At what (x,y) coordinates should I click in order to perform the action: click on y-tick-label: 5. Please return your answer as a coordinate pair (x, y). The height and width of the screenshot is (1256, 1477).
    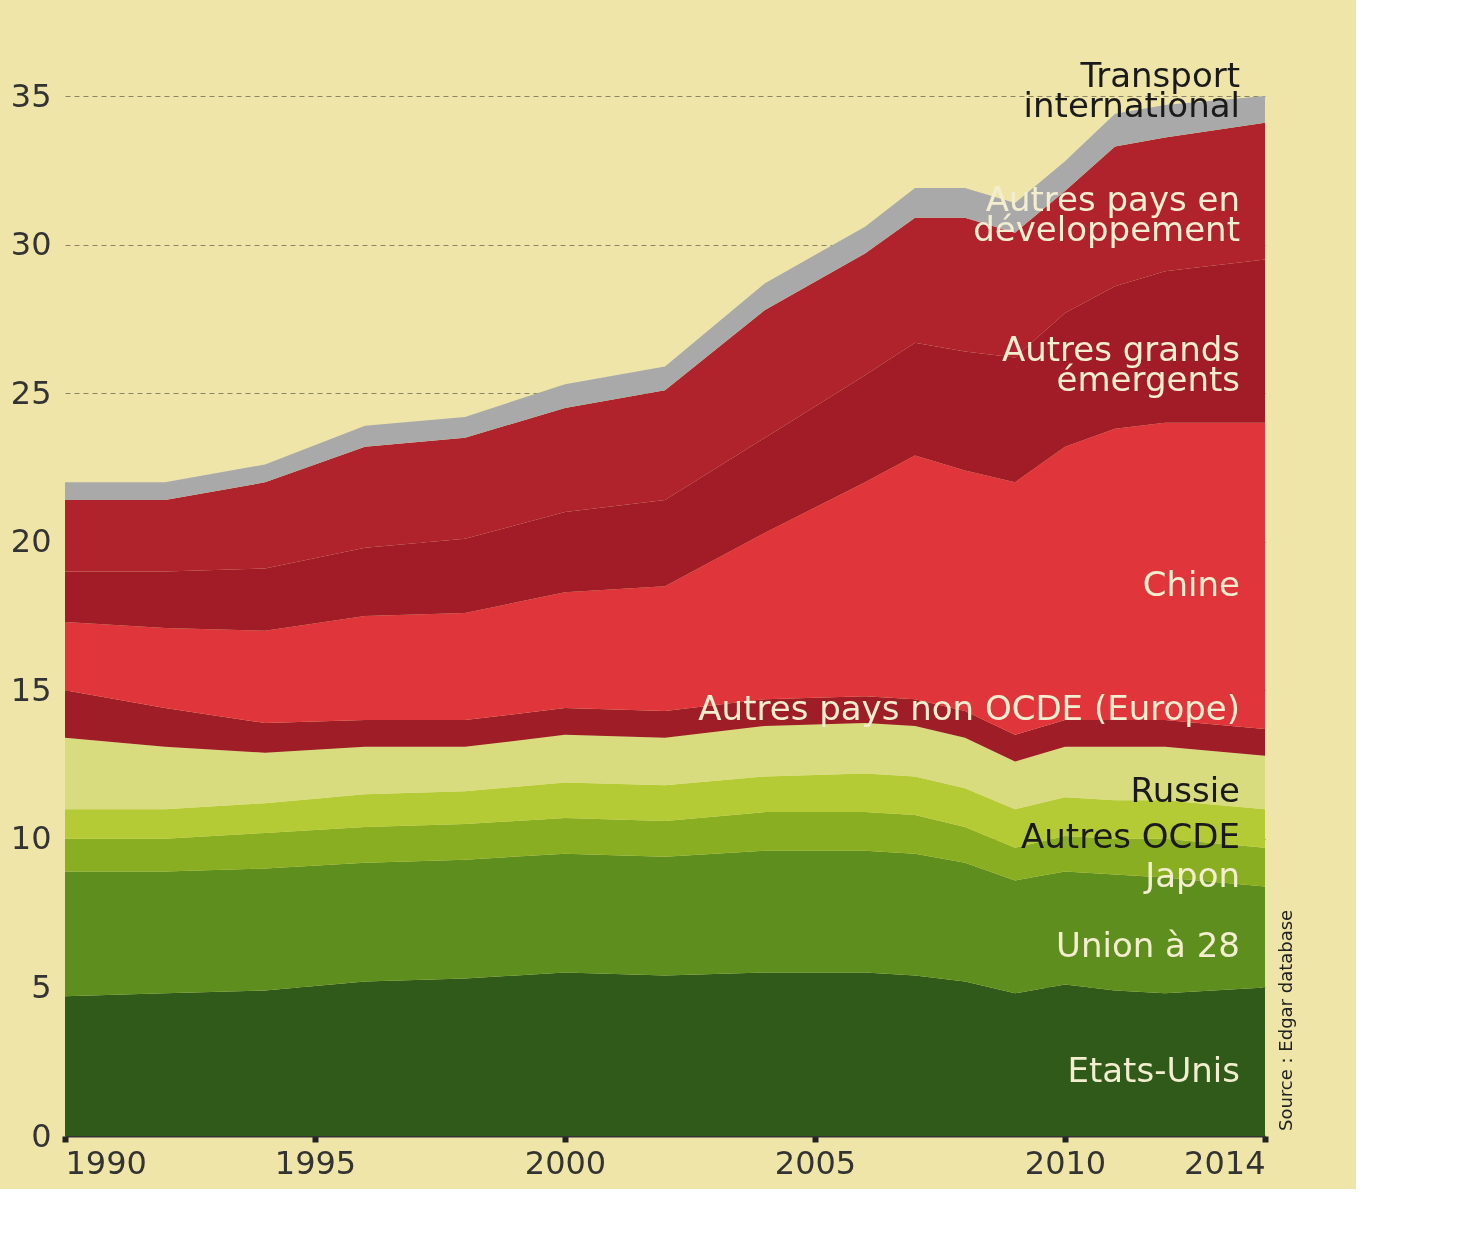
    Looking at the image, I should click on (41, 986).